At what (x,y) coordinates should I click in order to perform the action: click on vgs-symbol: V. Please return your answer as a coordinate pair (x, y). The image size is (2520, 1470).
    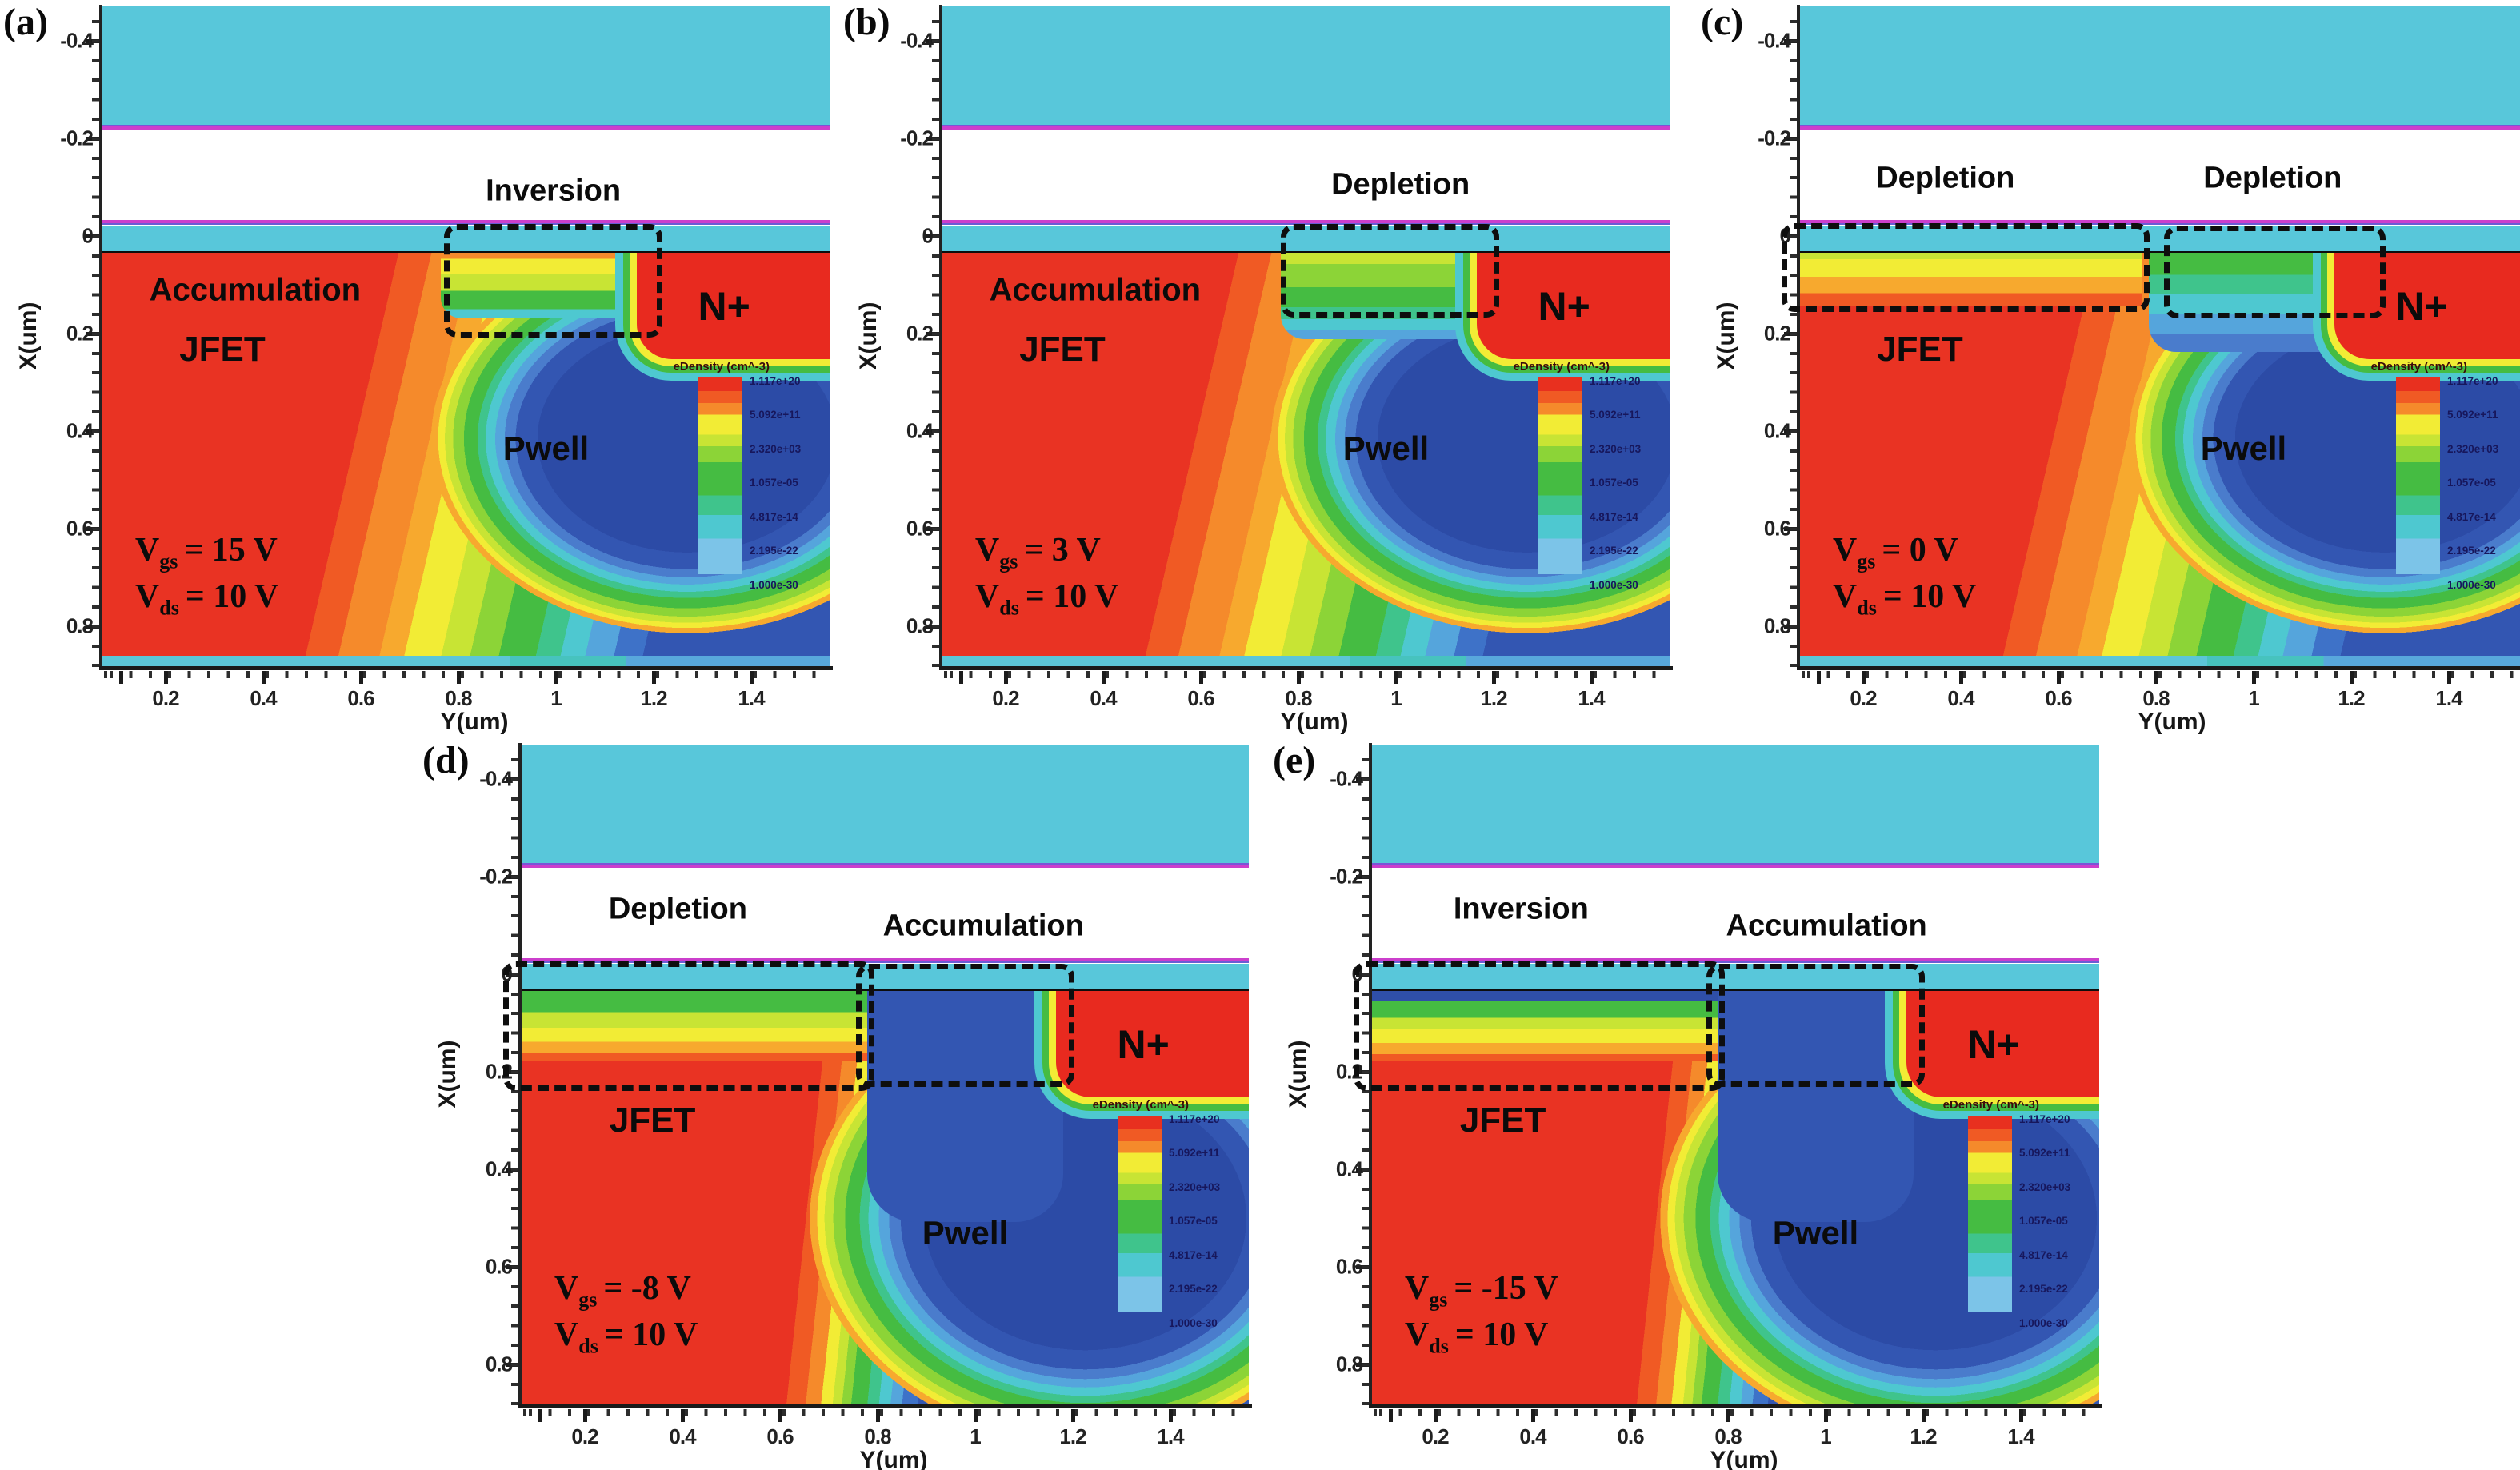
    Looking at the image, I should click on (147, 550).